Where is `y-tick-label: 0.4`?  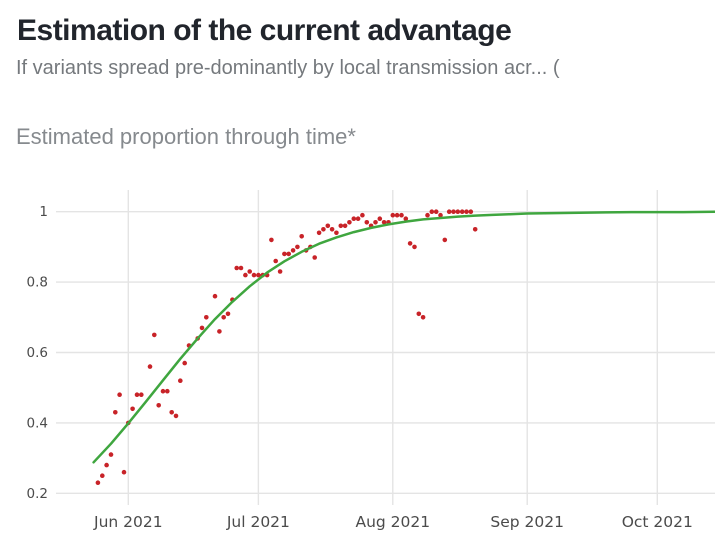 y-tick-label: 0.4 is located at coordinates (37, 423).